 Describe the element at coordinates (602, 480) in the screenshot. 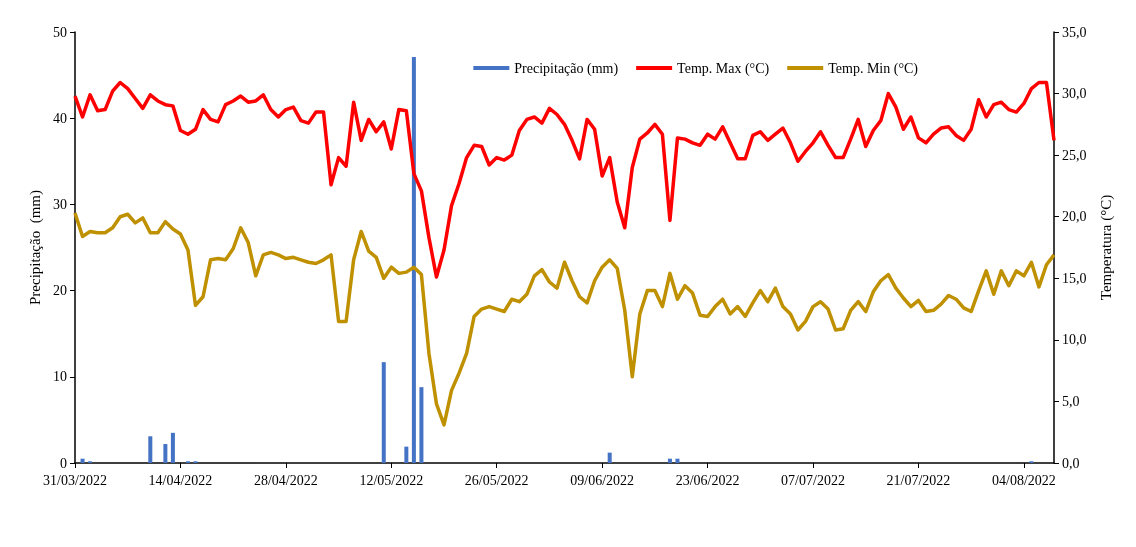

I see `x-tick-label: 09/06/2022` at that location.